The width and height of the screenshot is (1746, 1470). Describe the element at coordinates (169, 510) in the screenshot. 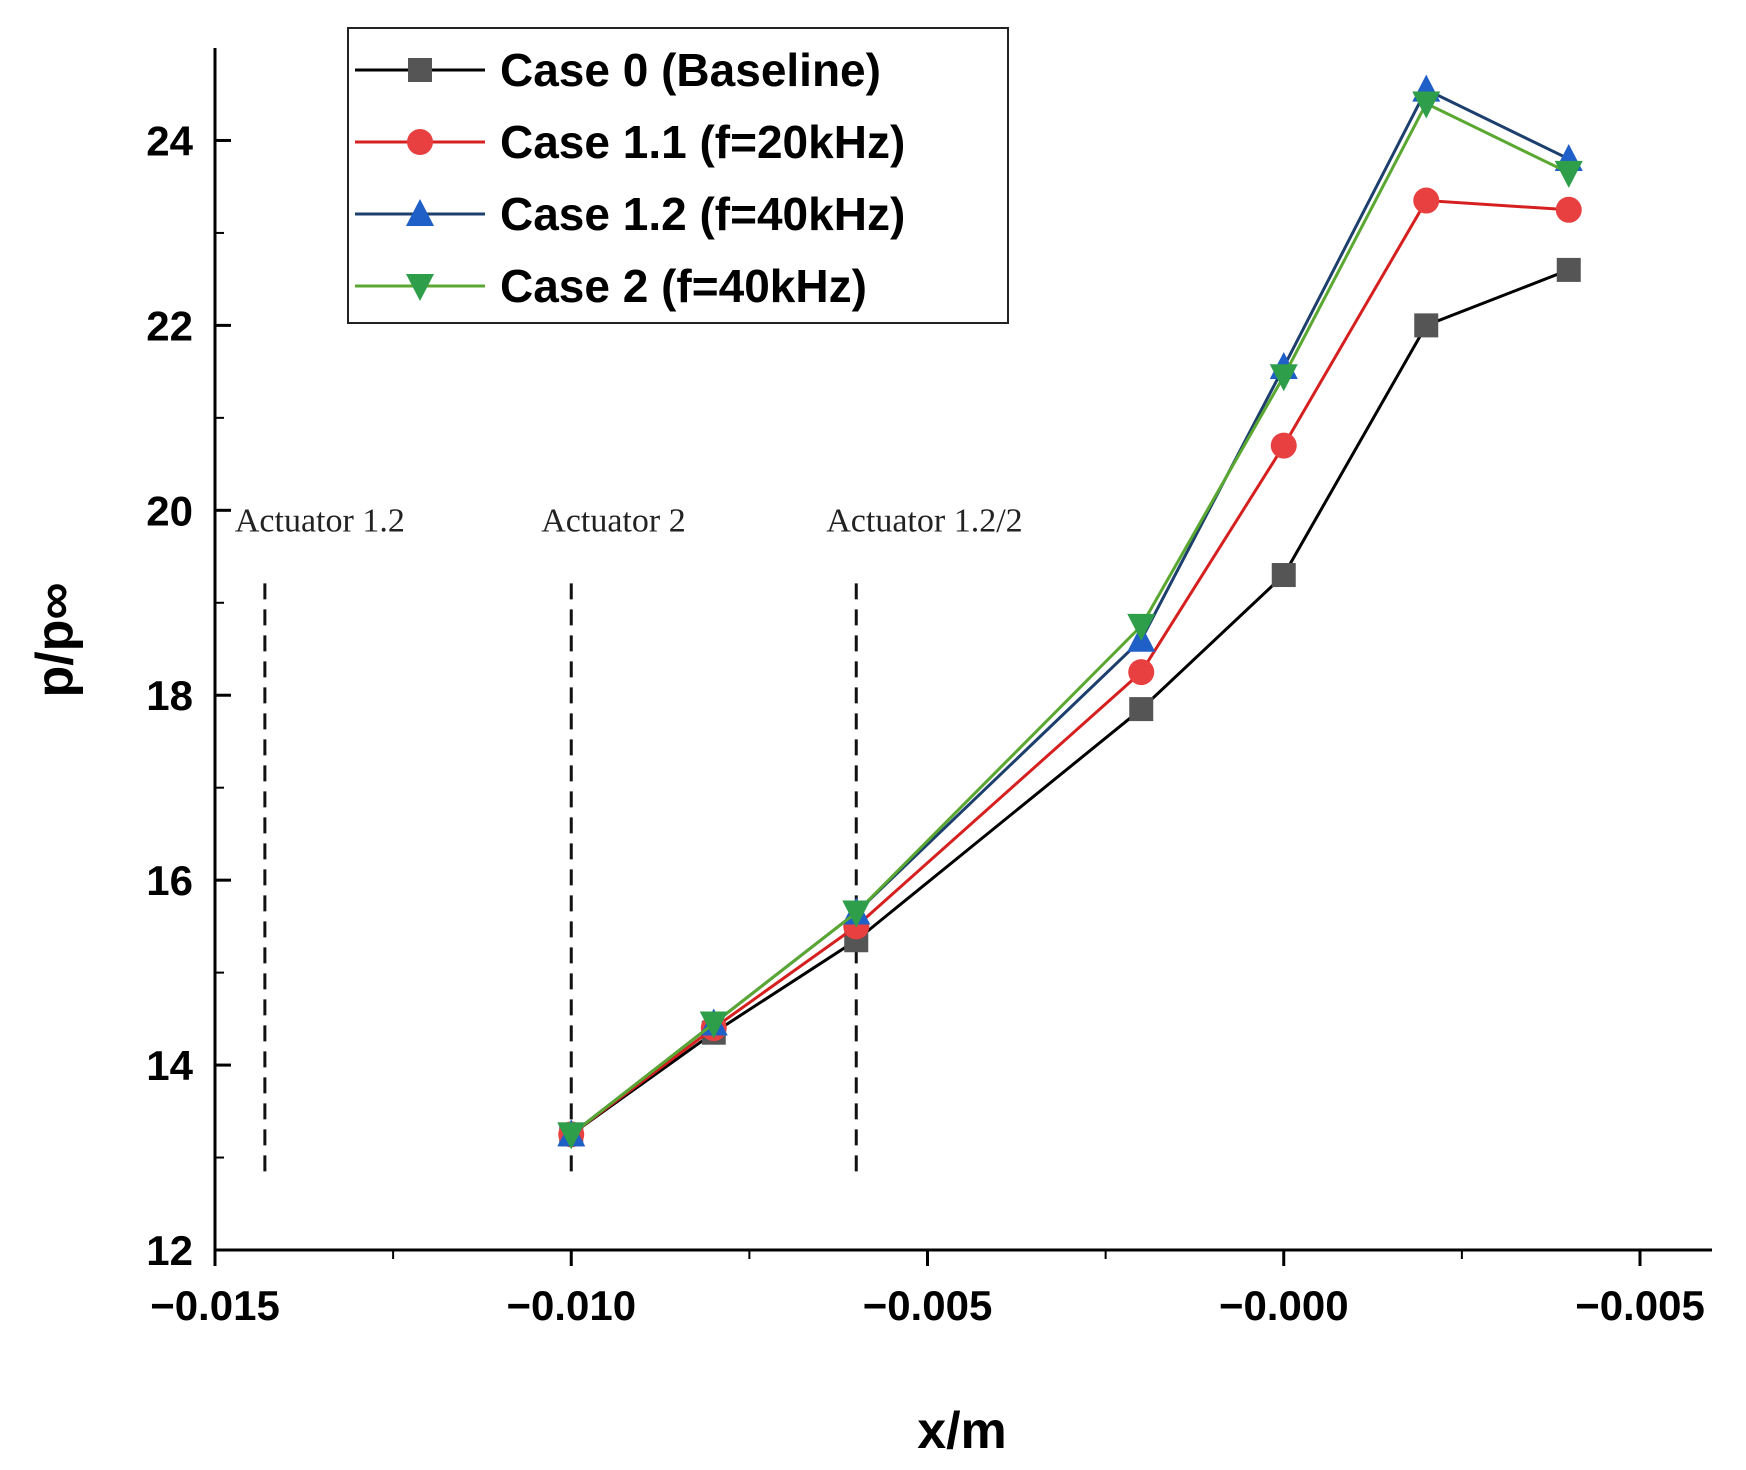

I see `y-tick-label: 20` at that location.